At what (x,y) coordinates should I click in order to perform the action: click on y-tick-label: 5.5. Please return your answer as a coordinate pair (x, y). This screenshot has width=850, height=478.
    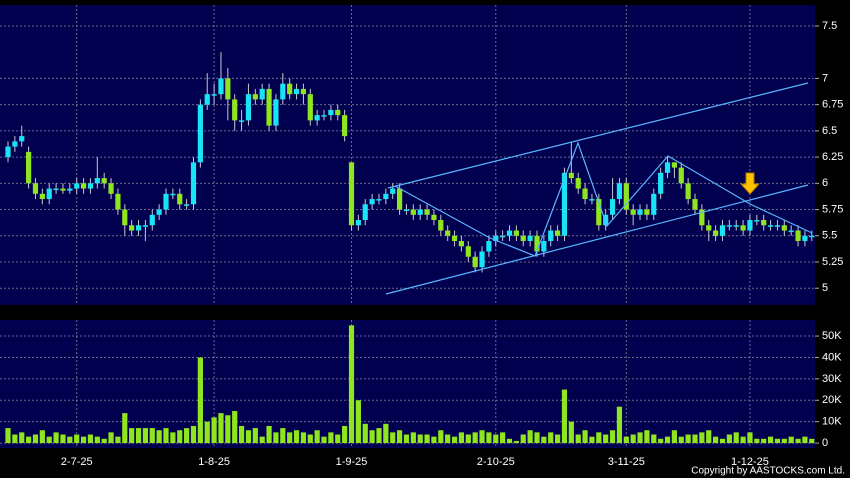
    Looking at the image, I should click on (829, 236).